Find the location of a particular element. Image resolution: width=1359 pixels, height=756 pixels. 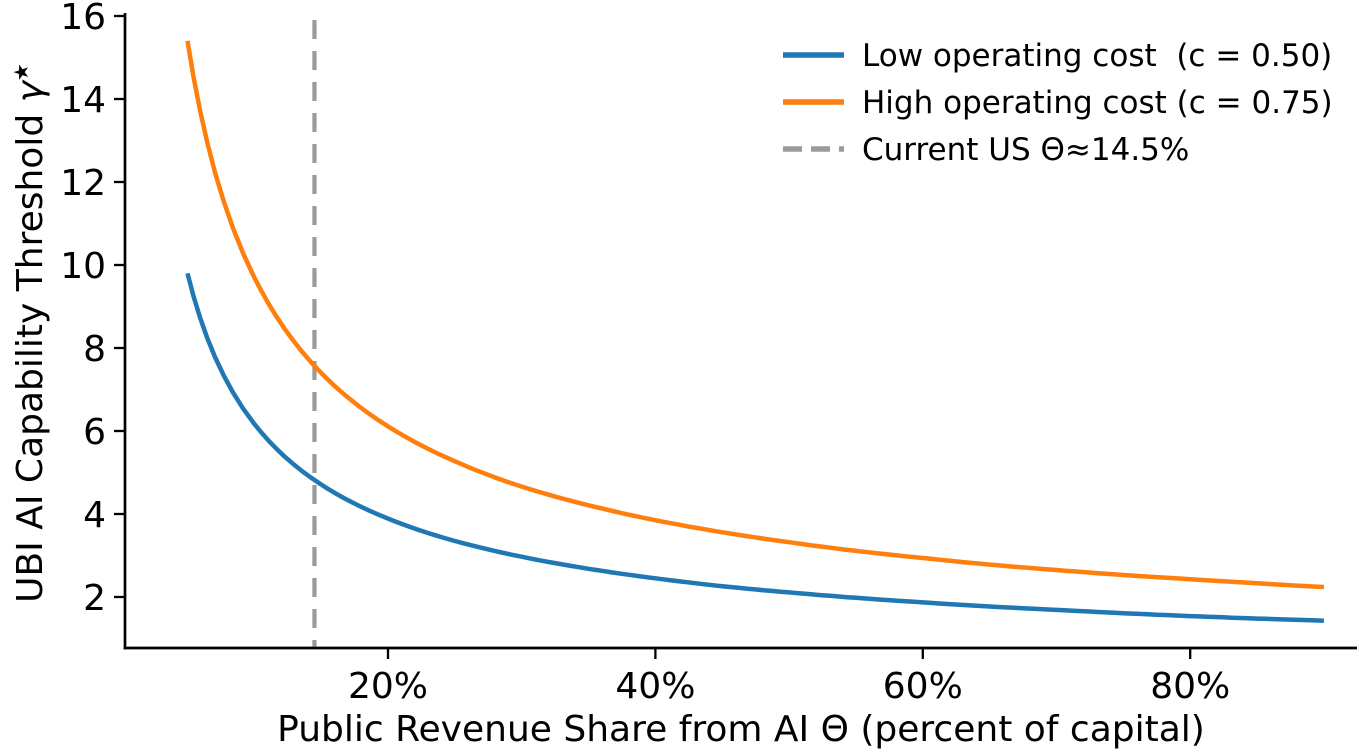

y-axis-label-text: UBI AI Capability Threshold is located at coordinates (30, 352).